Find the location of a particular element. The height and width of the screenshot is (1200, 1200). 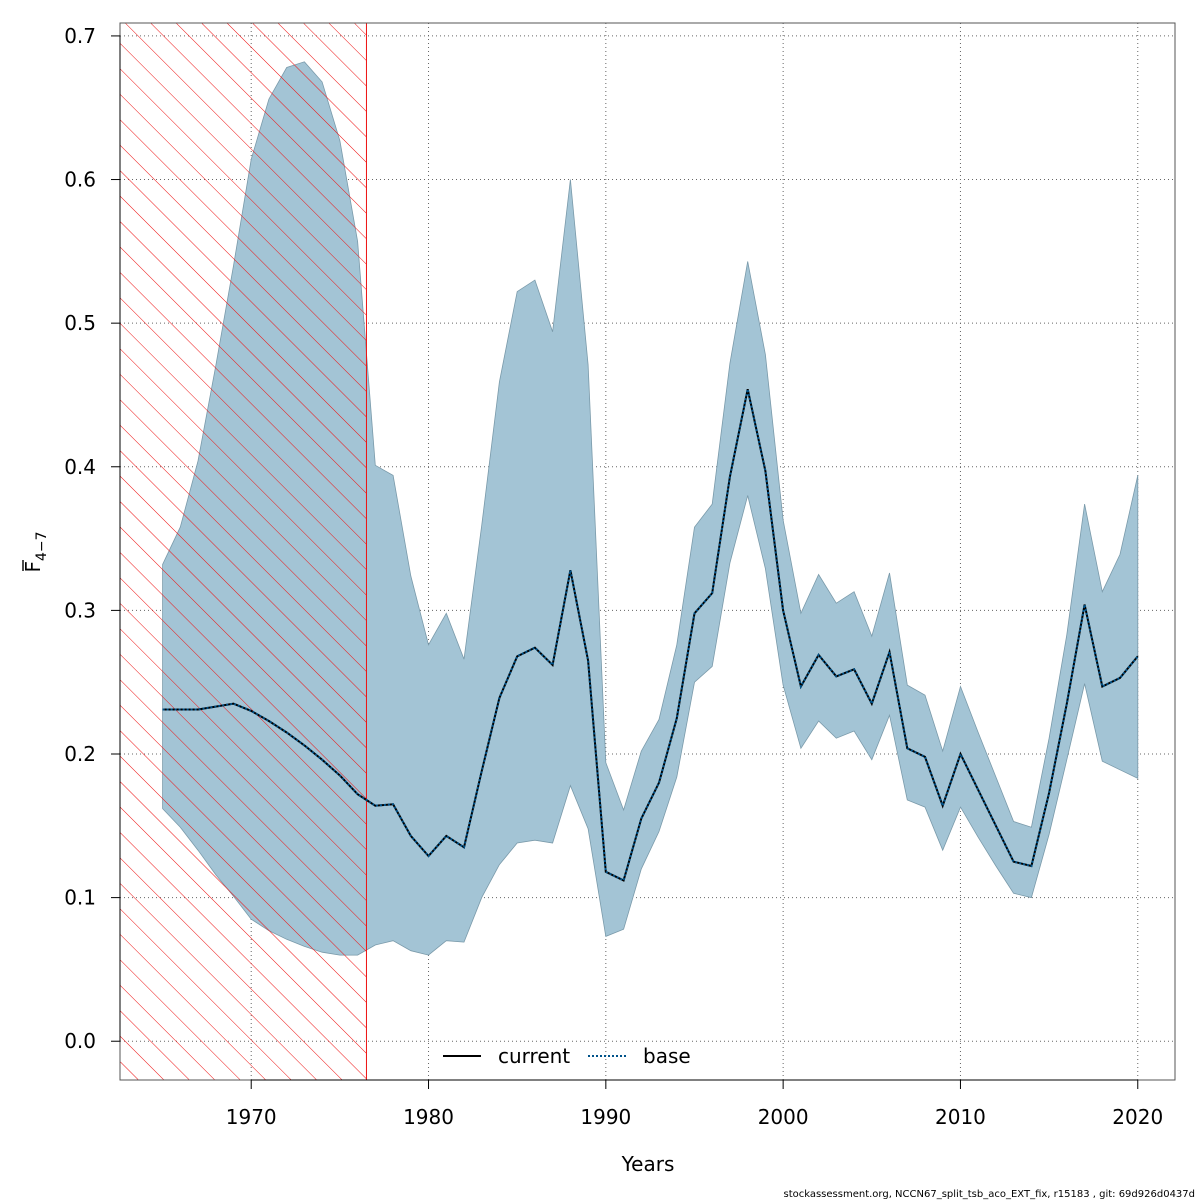

x-tick-label: 1980 is located at coordinates (428, 1117).